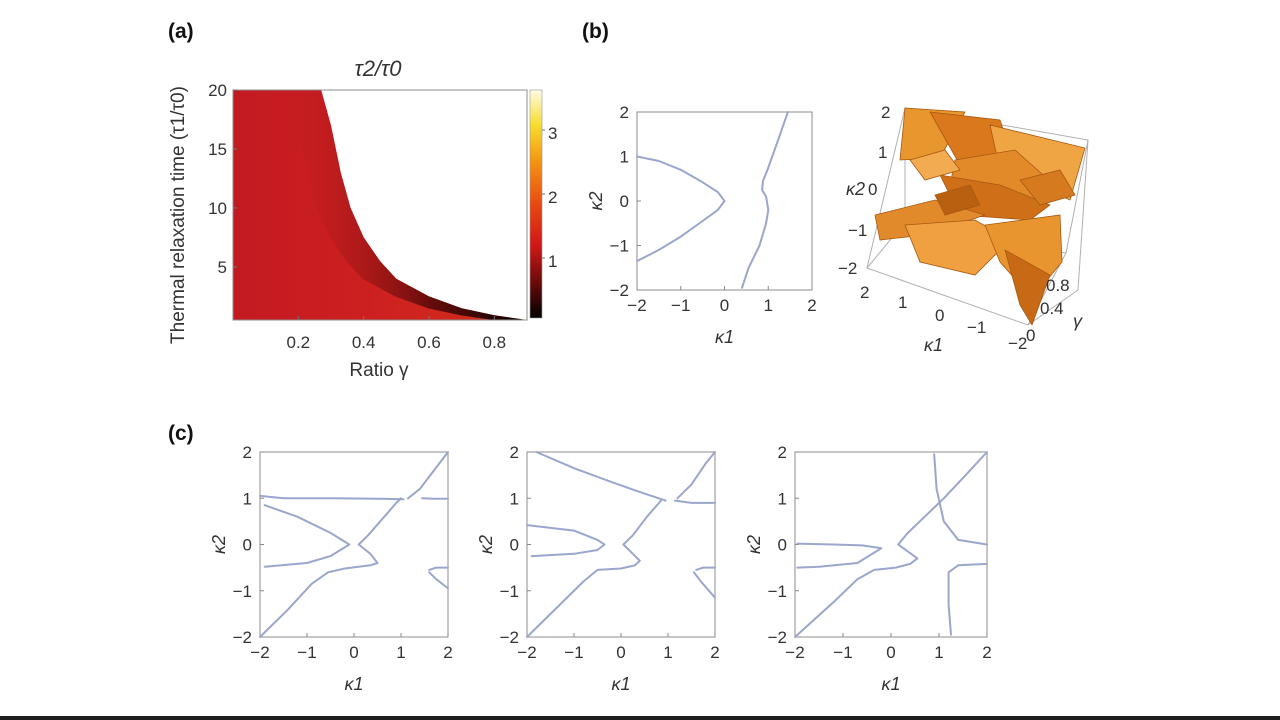  I want to click on x-tick-label: 0.2, so click(299, 342).